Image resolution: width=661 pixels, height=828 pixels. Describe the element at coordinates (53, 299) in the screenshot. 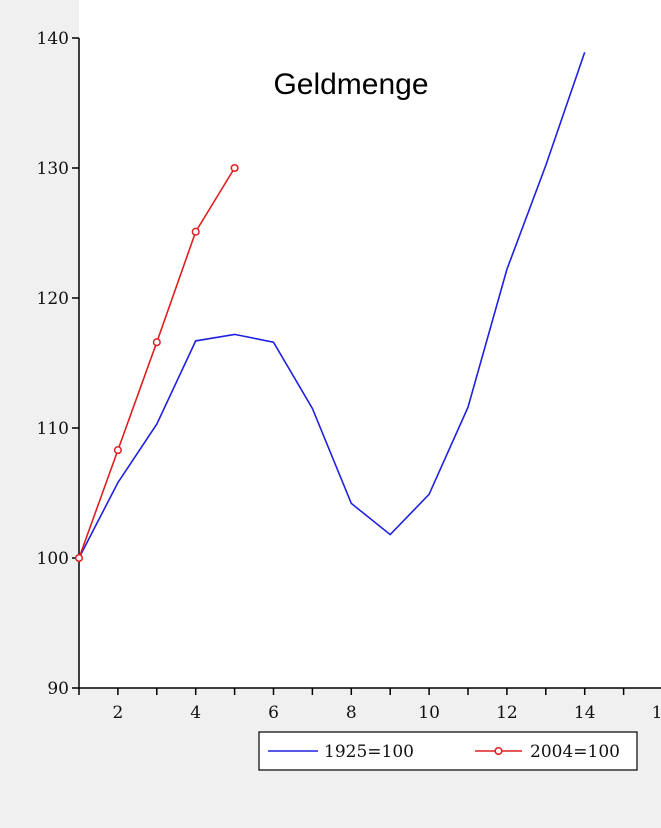

I see `y-tick-label: 120` at that location.